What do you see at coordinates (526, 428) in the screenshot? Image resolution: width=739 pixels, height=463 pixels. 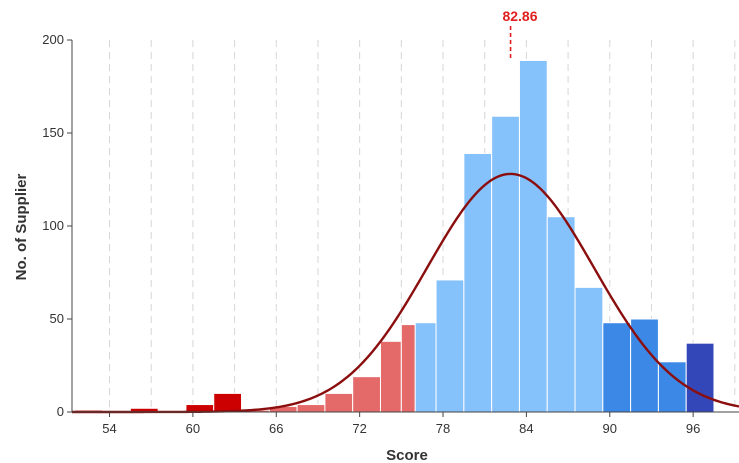 I see `x-tick-label: 84` at bounding box center [526, 428].